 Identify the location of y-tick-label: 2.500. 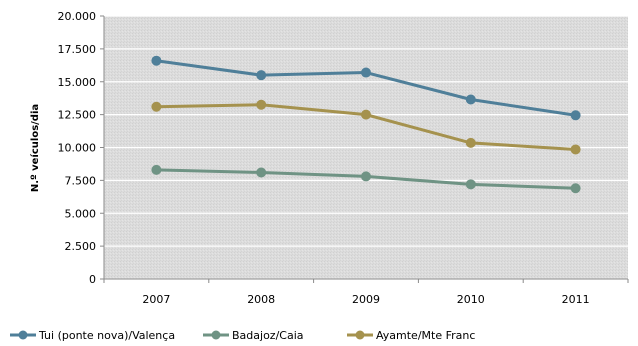
(81, 246).